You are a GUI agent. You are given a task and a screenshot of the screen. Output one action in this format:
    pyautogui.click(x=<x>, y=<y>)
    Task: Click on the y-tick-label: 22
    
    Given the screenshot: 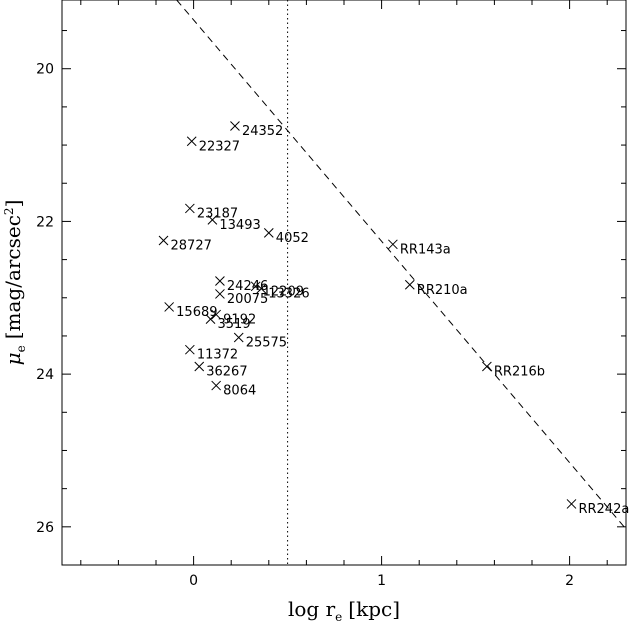 What is the action you would take?
    pyautogui.click(x=45, y=222)
    